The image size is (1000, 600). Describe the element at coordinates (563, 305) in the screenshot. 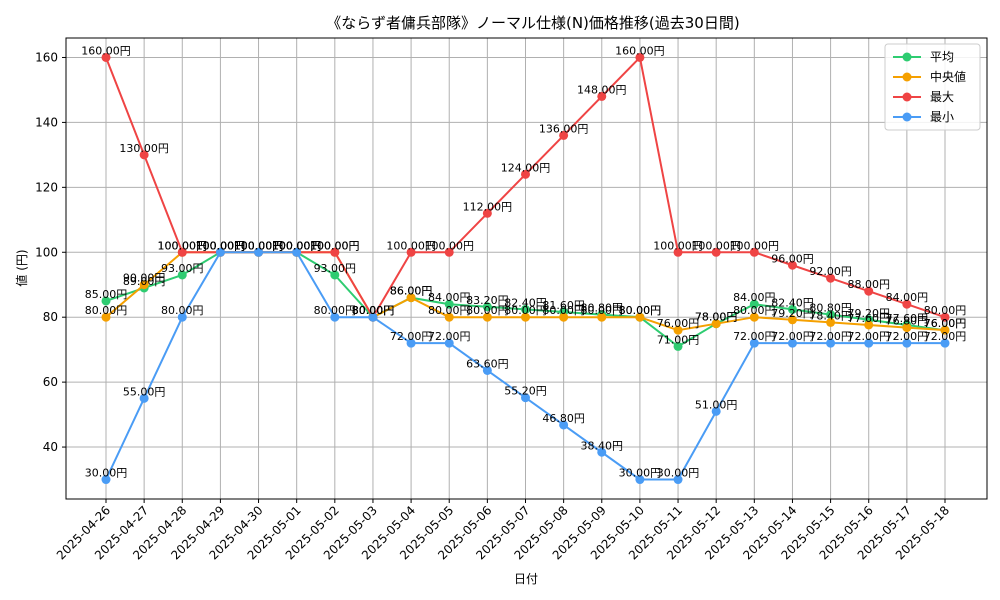

I see `data-label: 81.60円` at that location.